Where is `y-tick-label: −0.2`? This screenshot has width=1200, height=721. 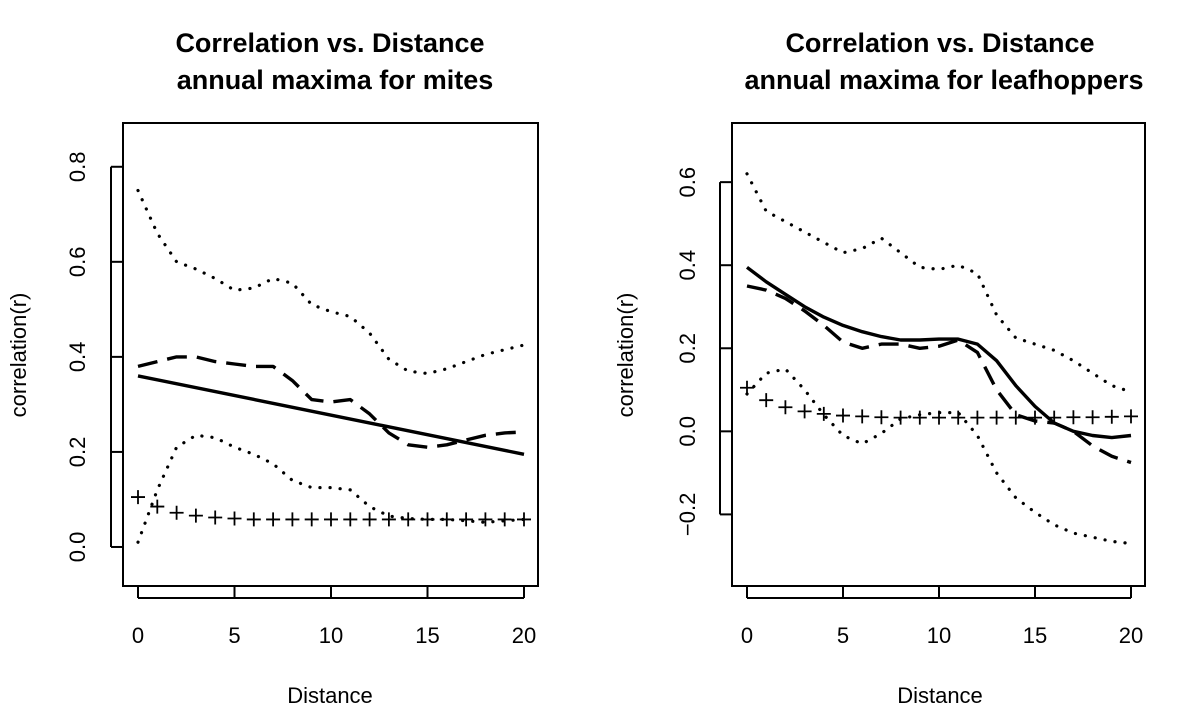 y-tick-label: −0.2 is located at coordinates (687, 514).